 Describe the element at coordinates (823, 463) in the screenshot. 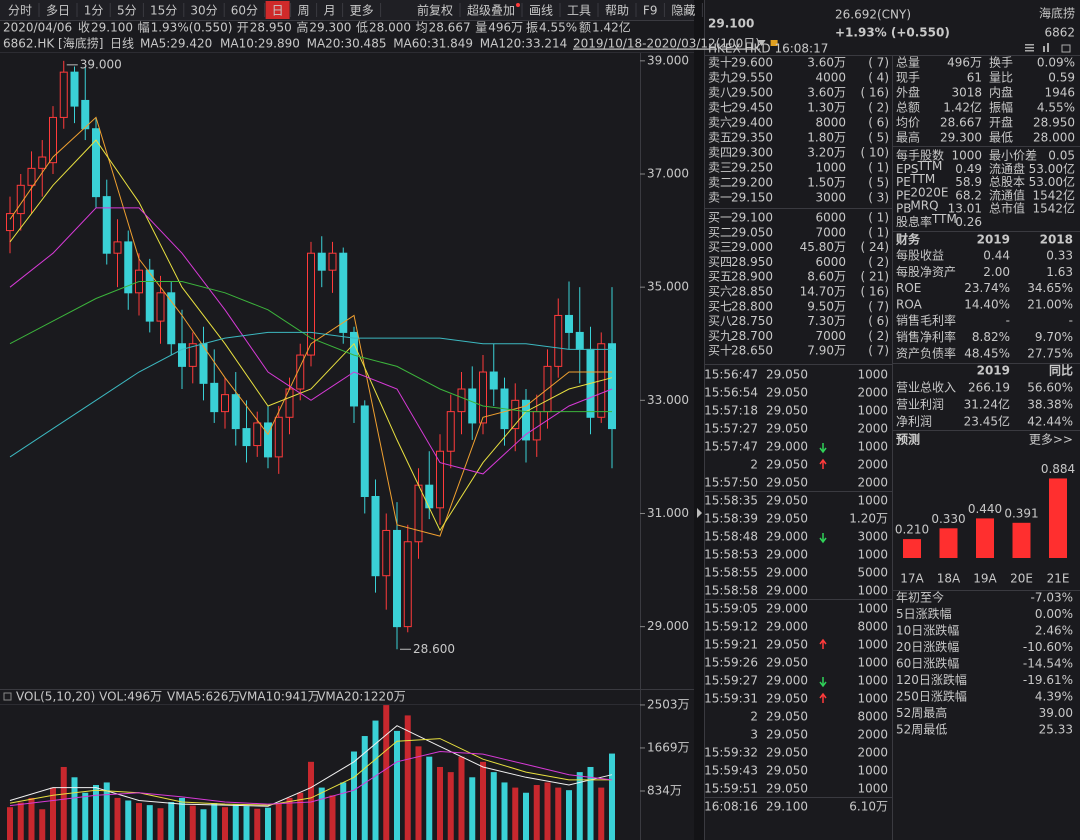

I see `trade-arrow` at that location.